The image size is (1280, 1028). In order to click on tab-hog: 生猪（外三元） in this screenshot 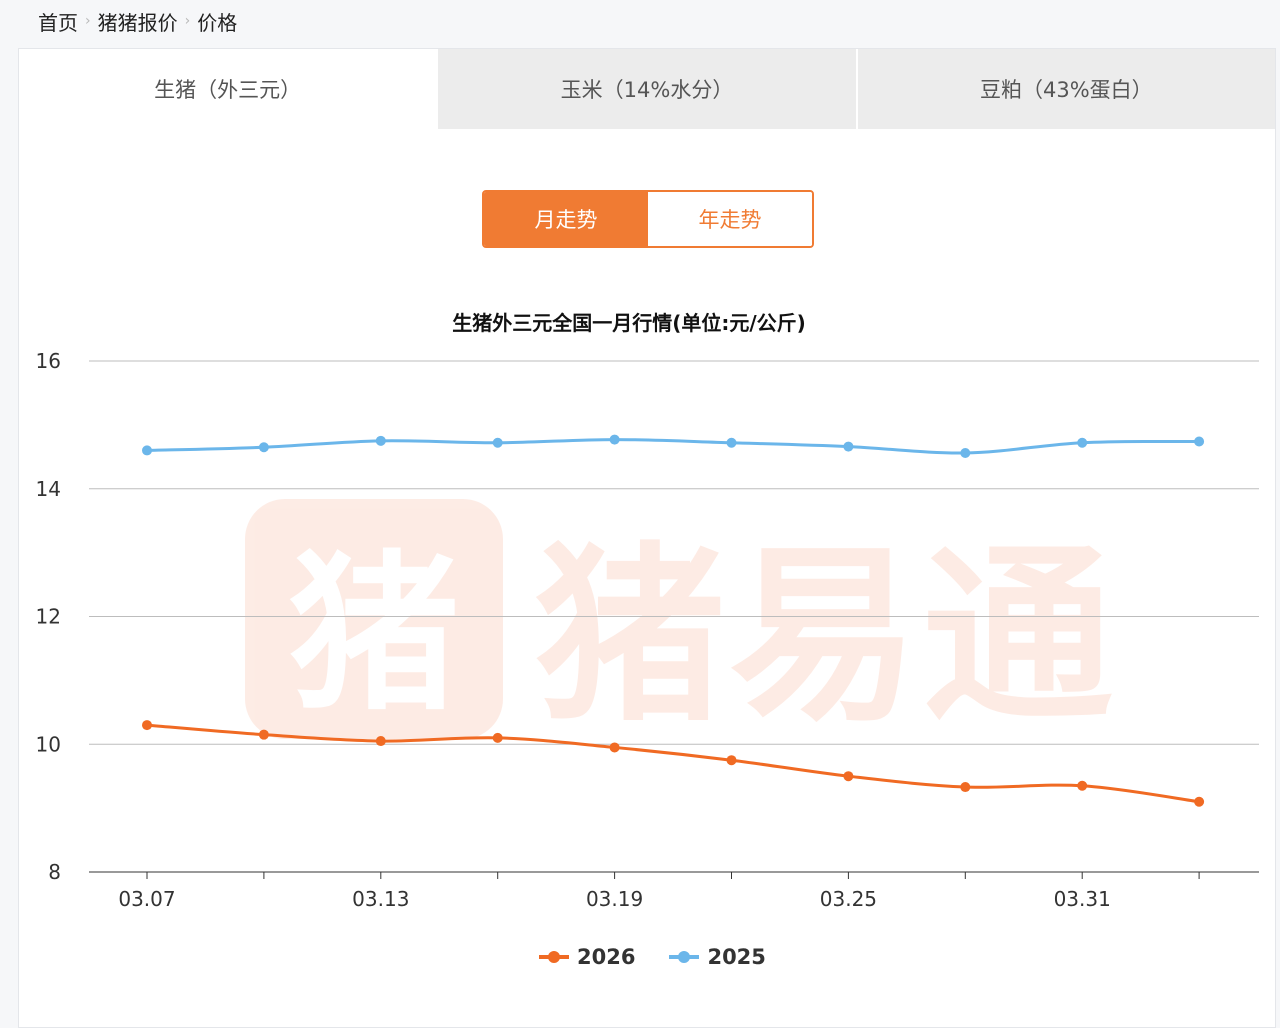, I will do `click(228, 89)`.